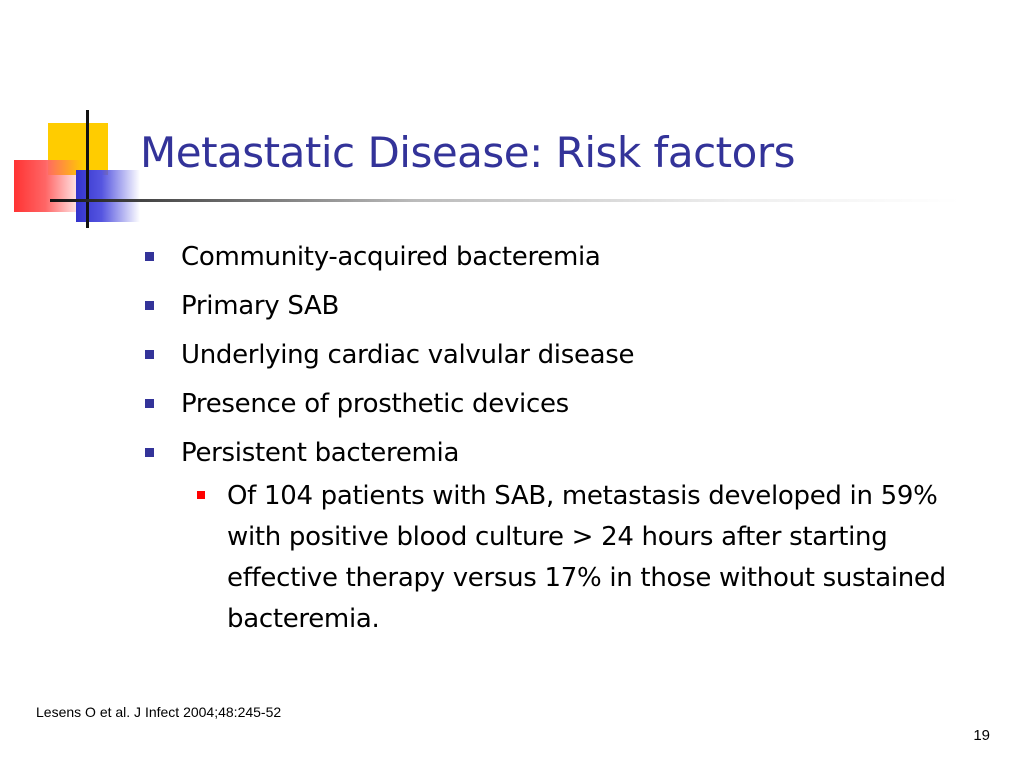 The width and height of the screenshot is (1024, 768). I want to click on vertical-rule, so click(87, 169).